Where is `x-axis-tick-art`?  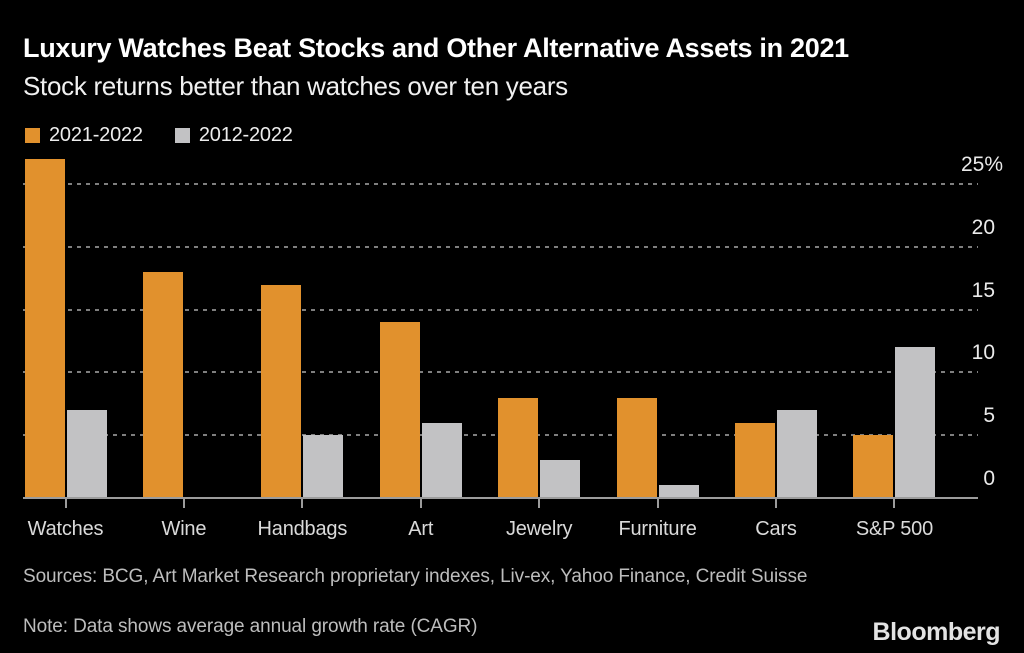 x-axis-tick-art is located at coordinates (420, 503).